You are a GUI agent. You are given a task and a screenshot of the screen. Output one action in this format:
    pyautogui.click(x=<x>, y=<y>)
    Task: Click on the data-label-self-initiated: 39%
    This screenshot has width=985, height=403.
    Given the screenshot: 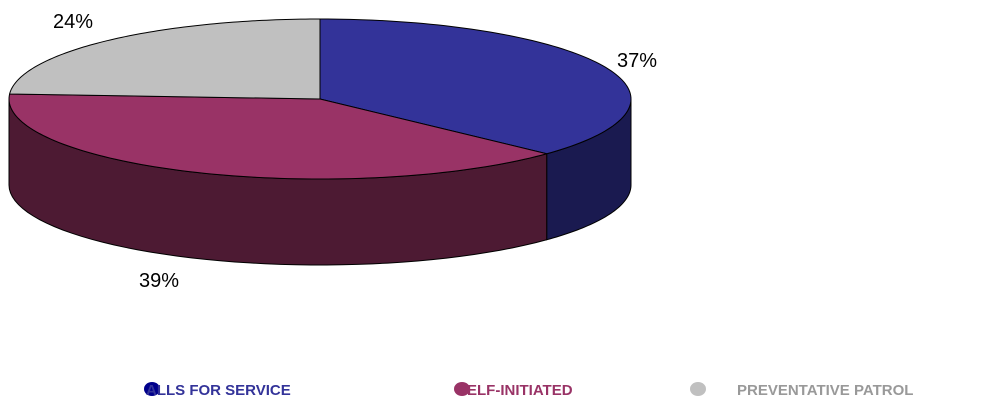 What is the action you would take?
    pyautogui.click(x=159, y=281)
    